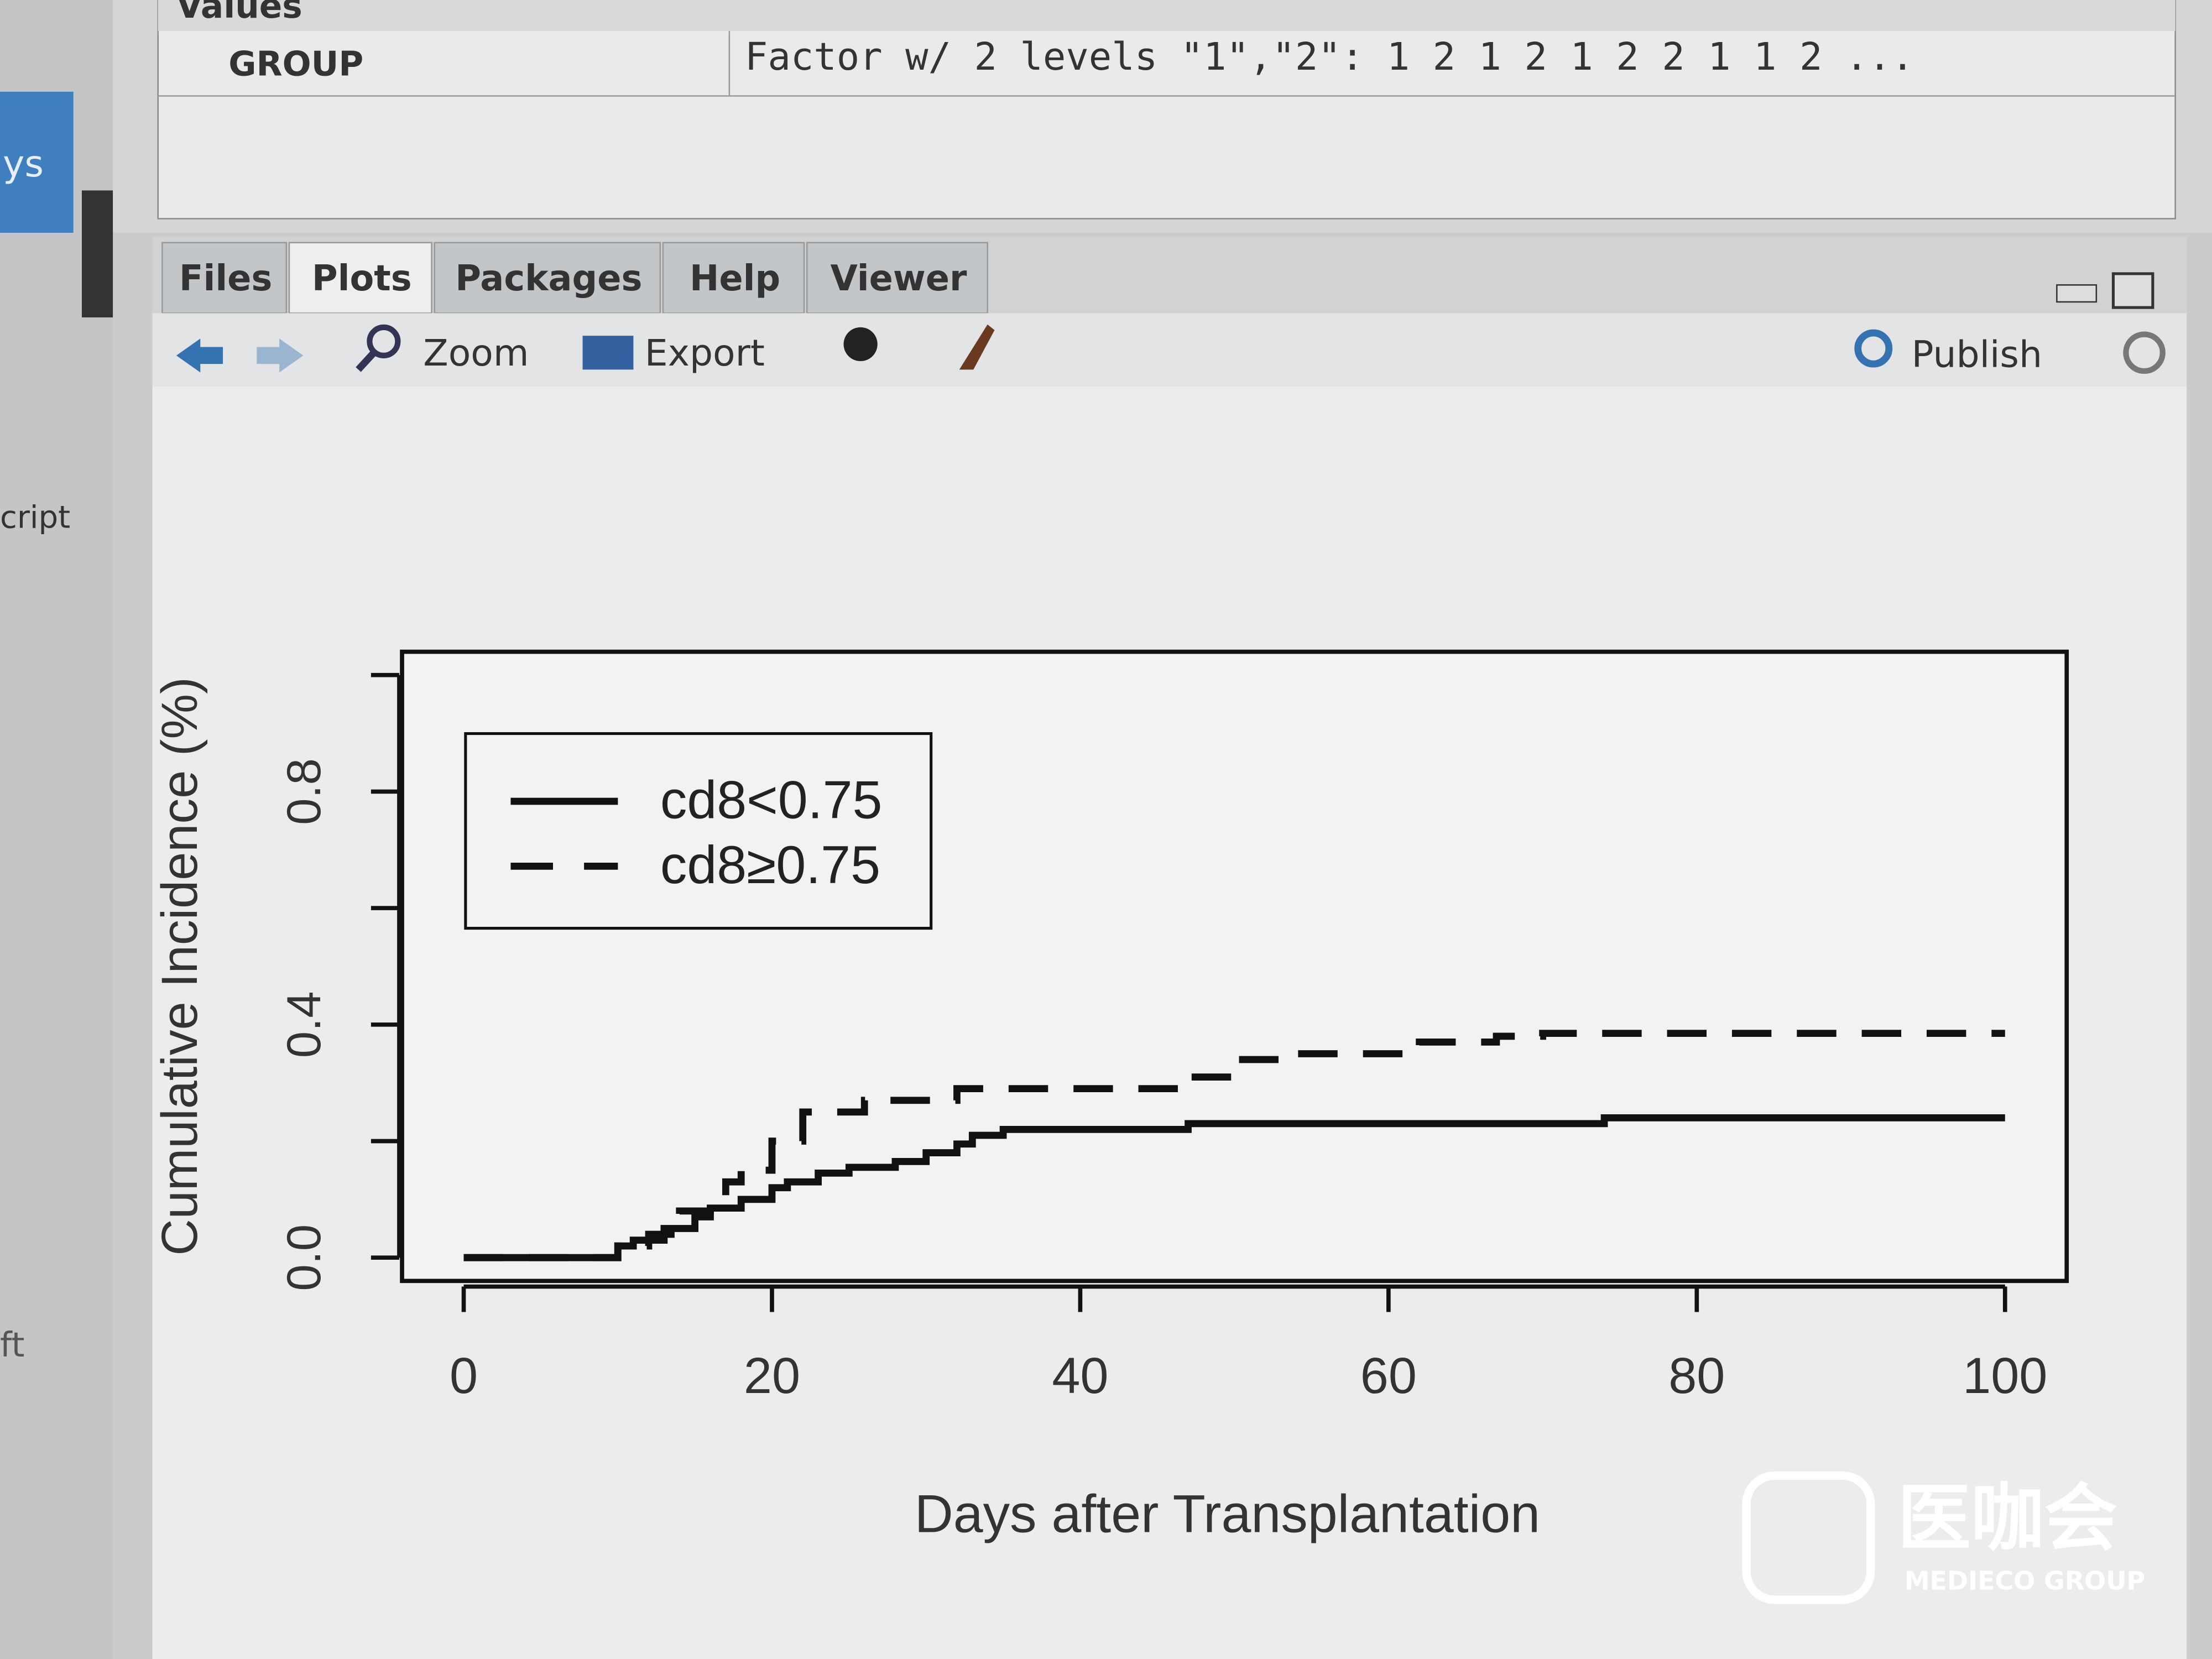  What do you see at coordinates (2007, 1519) in the screenshot?
I see `watermark-name: 医咖会` at bounding box center [2007, 1519].